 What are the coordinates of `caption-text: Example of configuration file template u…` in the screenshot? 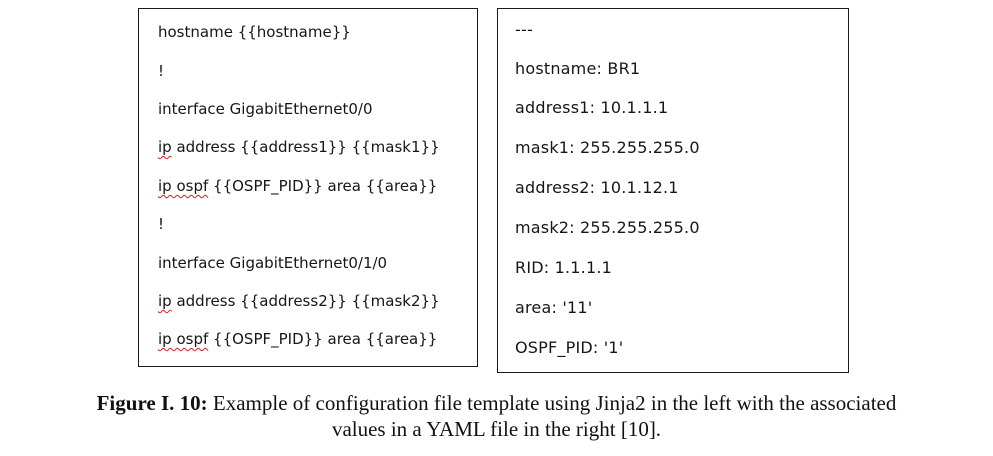 It's located at (552, 403).